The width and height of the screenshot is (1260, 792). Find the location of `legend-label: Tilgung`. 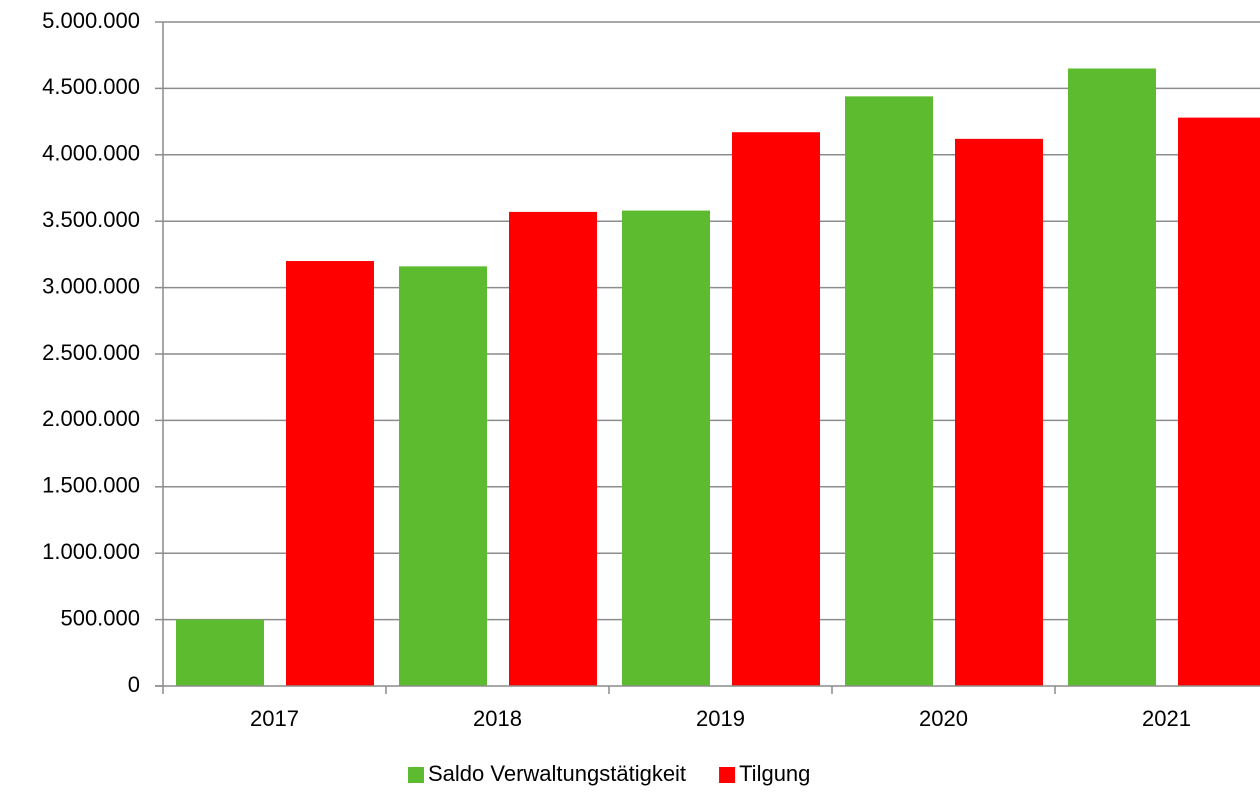

legend-label: Tilgung is located at coordinates (774, 773).